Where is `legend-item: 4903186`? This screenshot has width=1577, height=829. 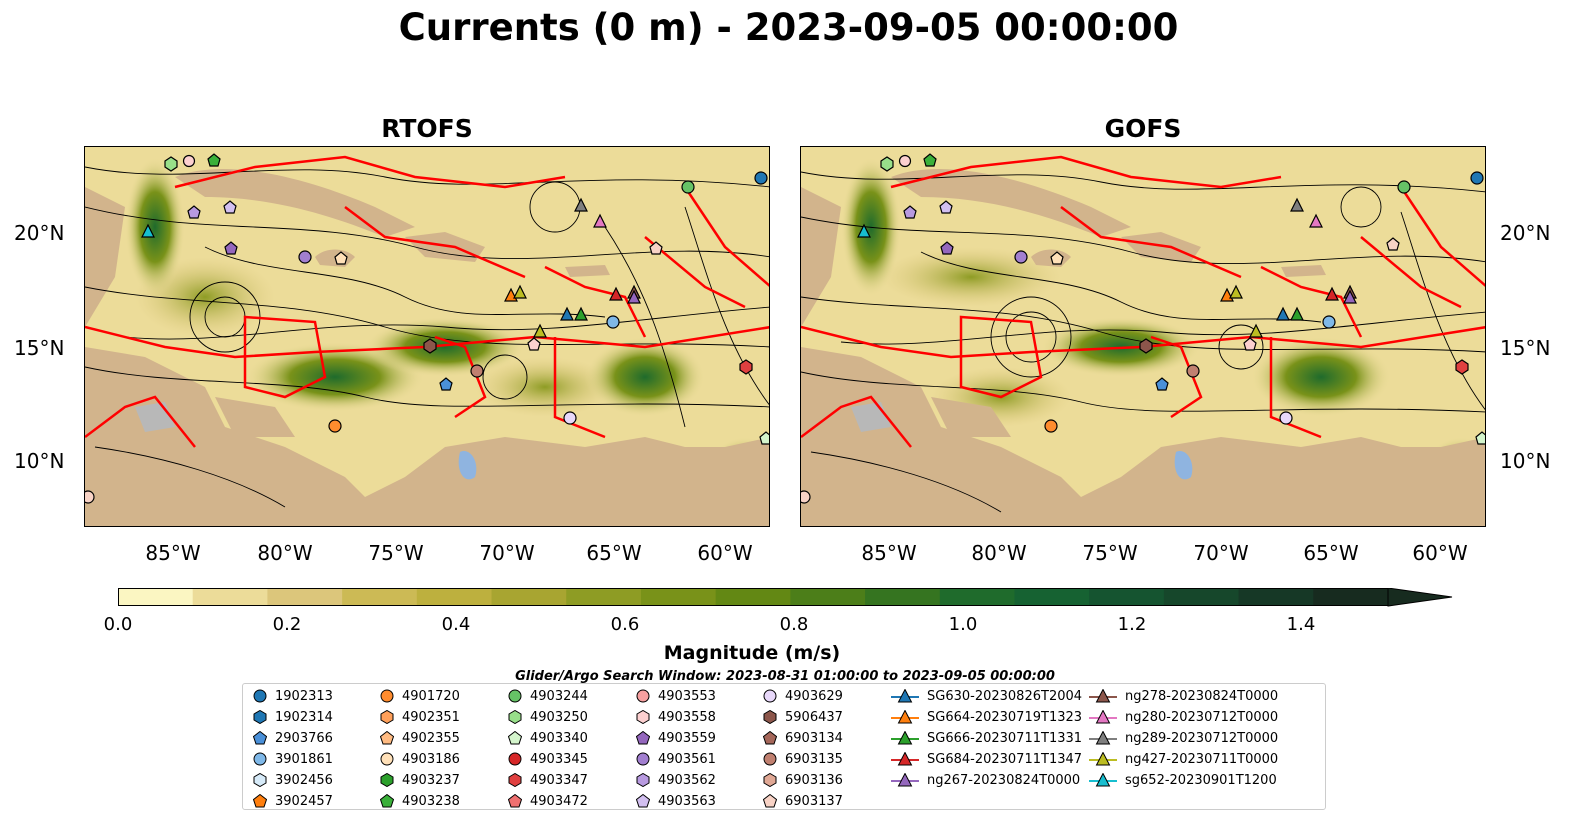 legend-item: 4903186 is located at coordinates (420, 759).